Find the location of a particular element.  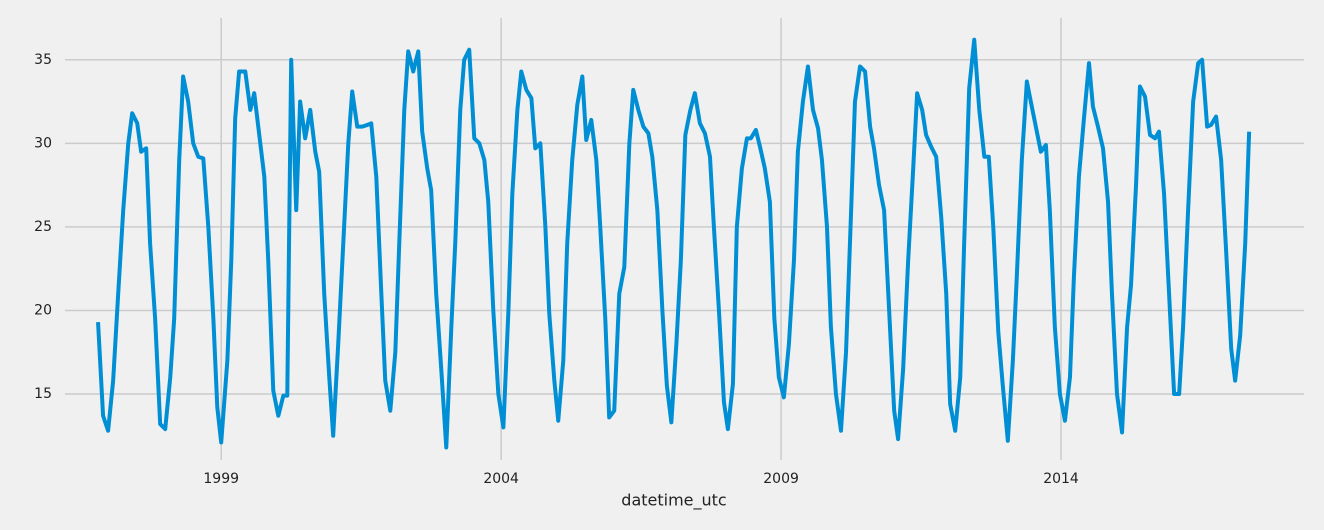

x-axis-label: datetime_utc is located at coordinates (673, 501).